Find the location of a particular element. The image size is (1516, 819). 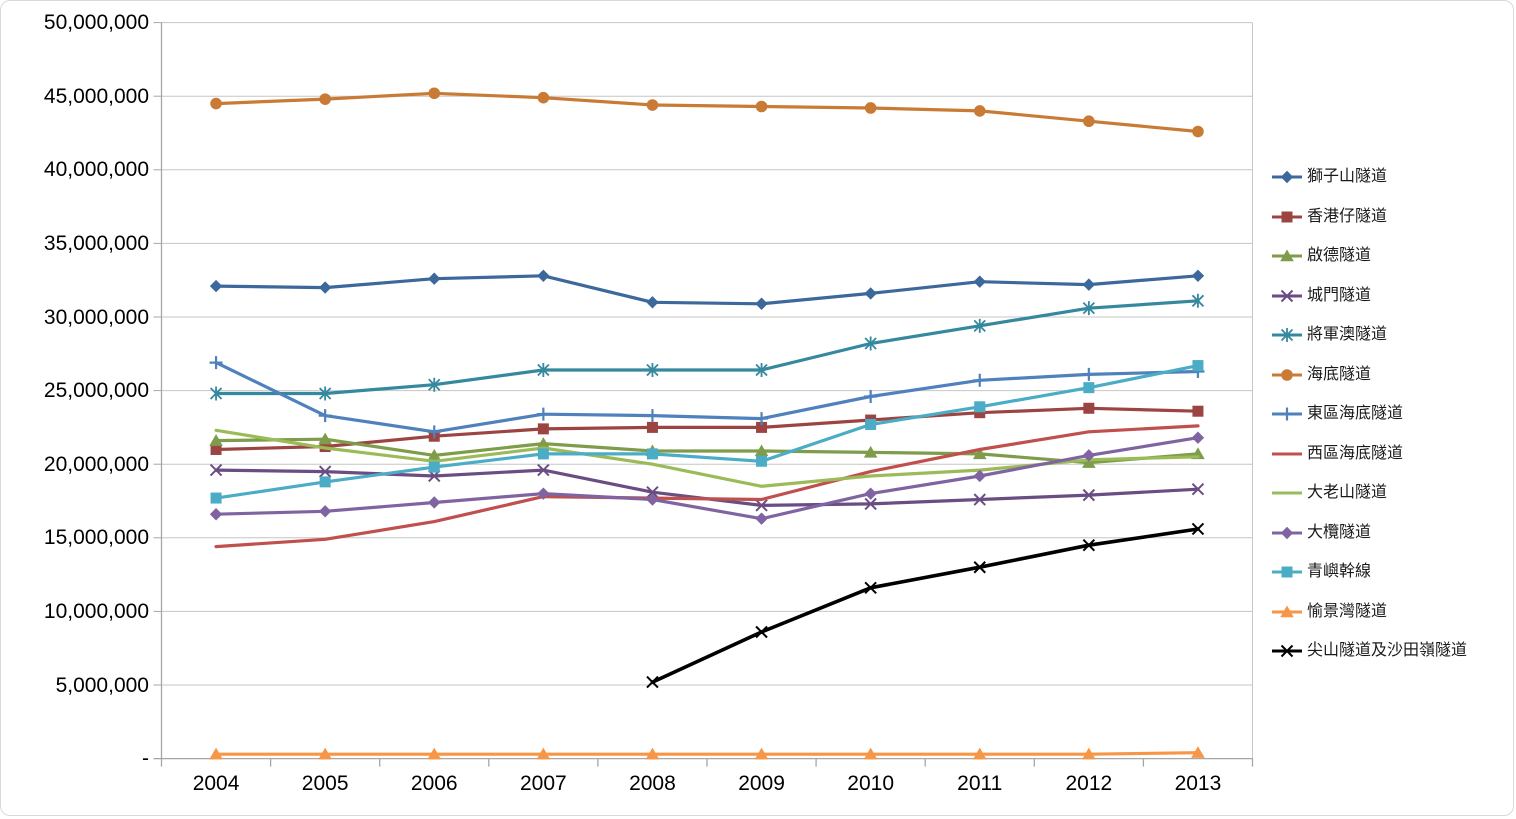

x-tick-label: 2008 is located at coordinates (652, 783).